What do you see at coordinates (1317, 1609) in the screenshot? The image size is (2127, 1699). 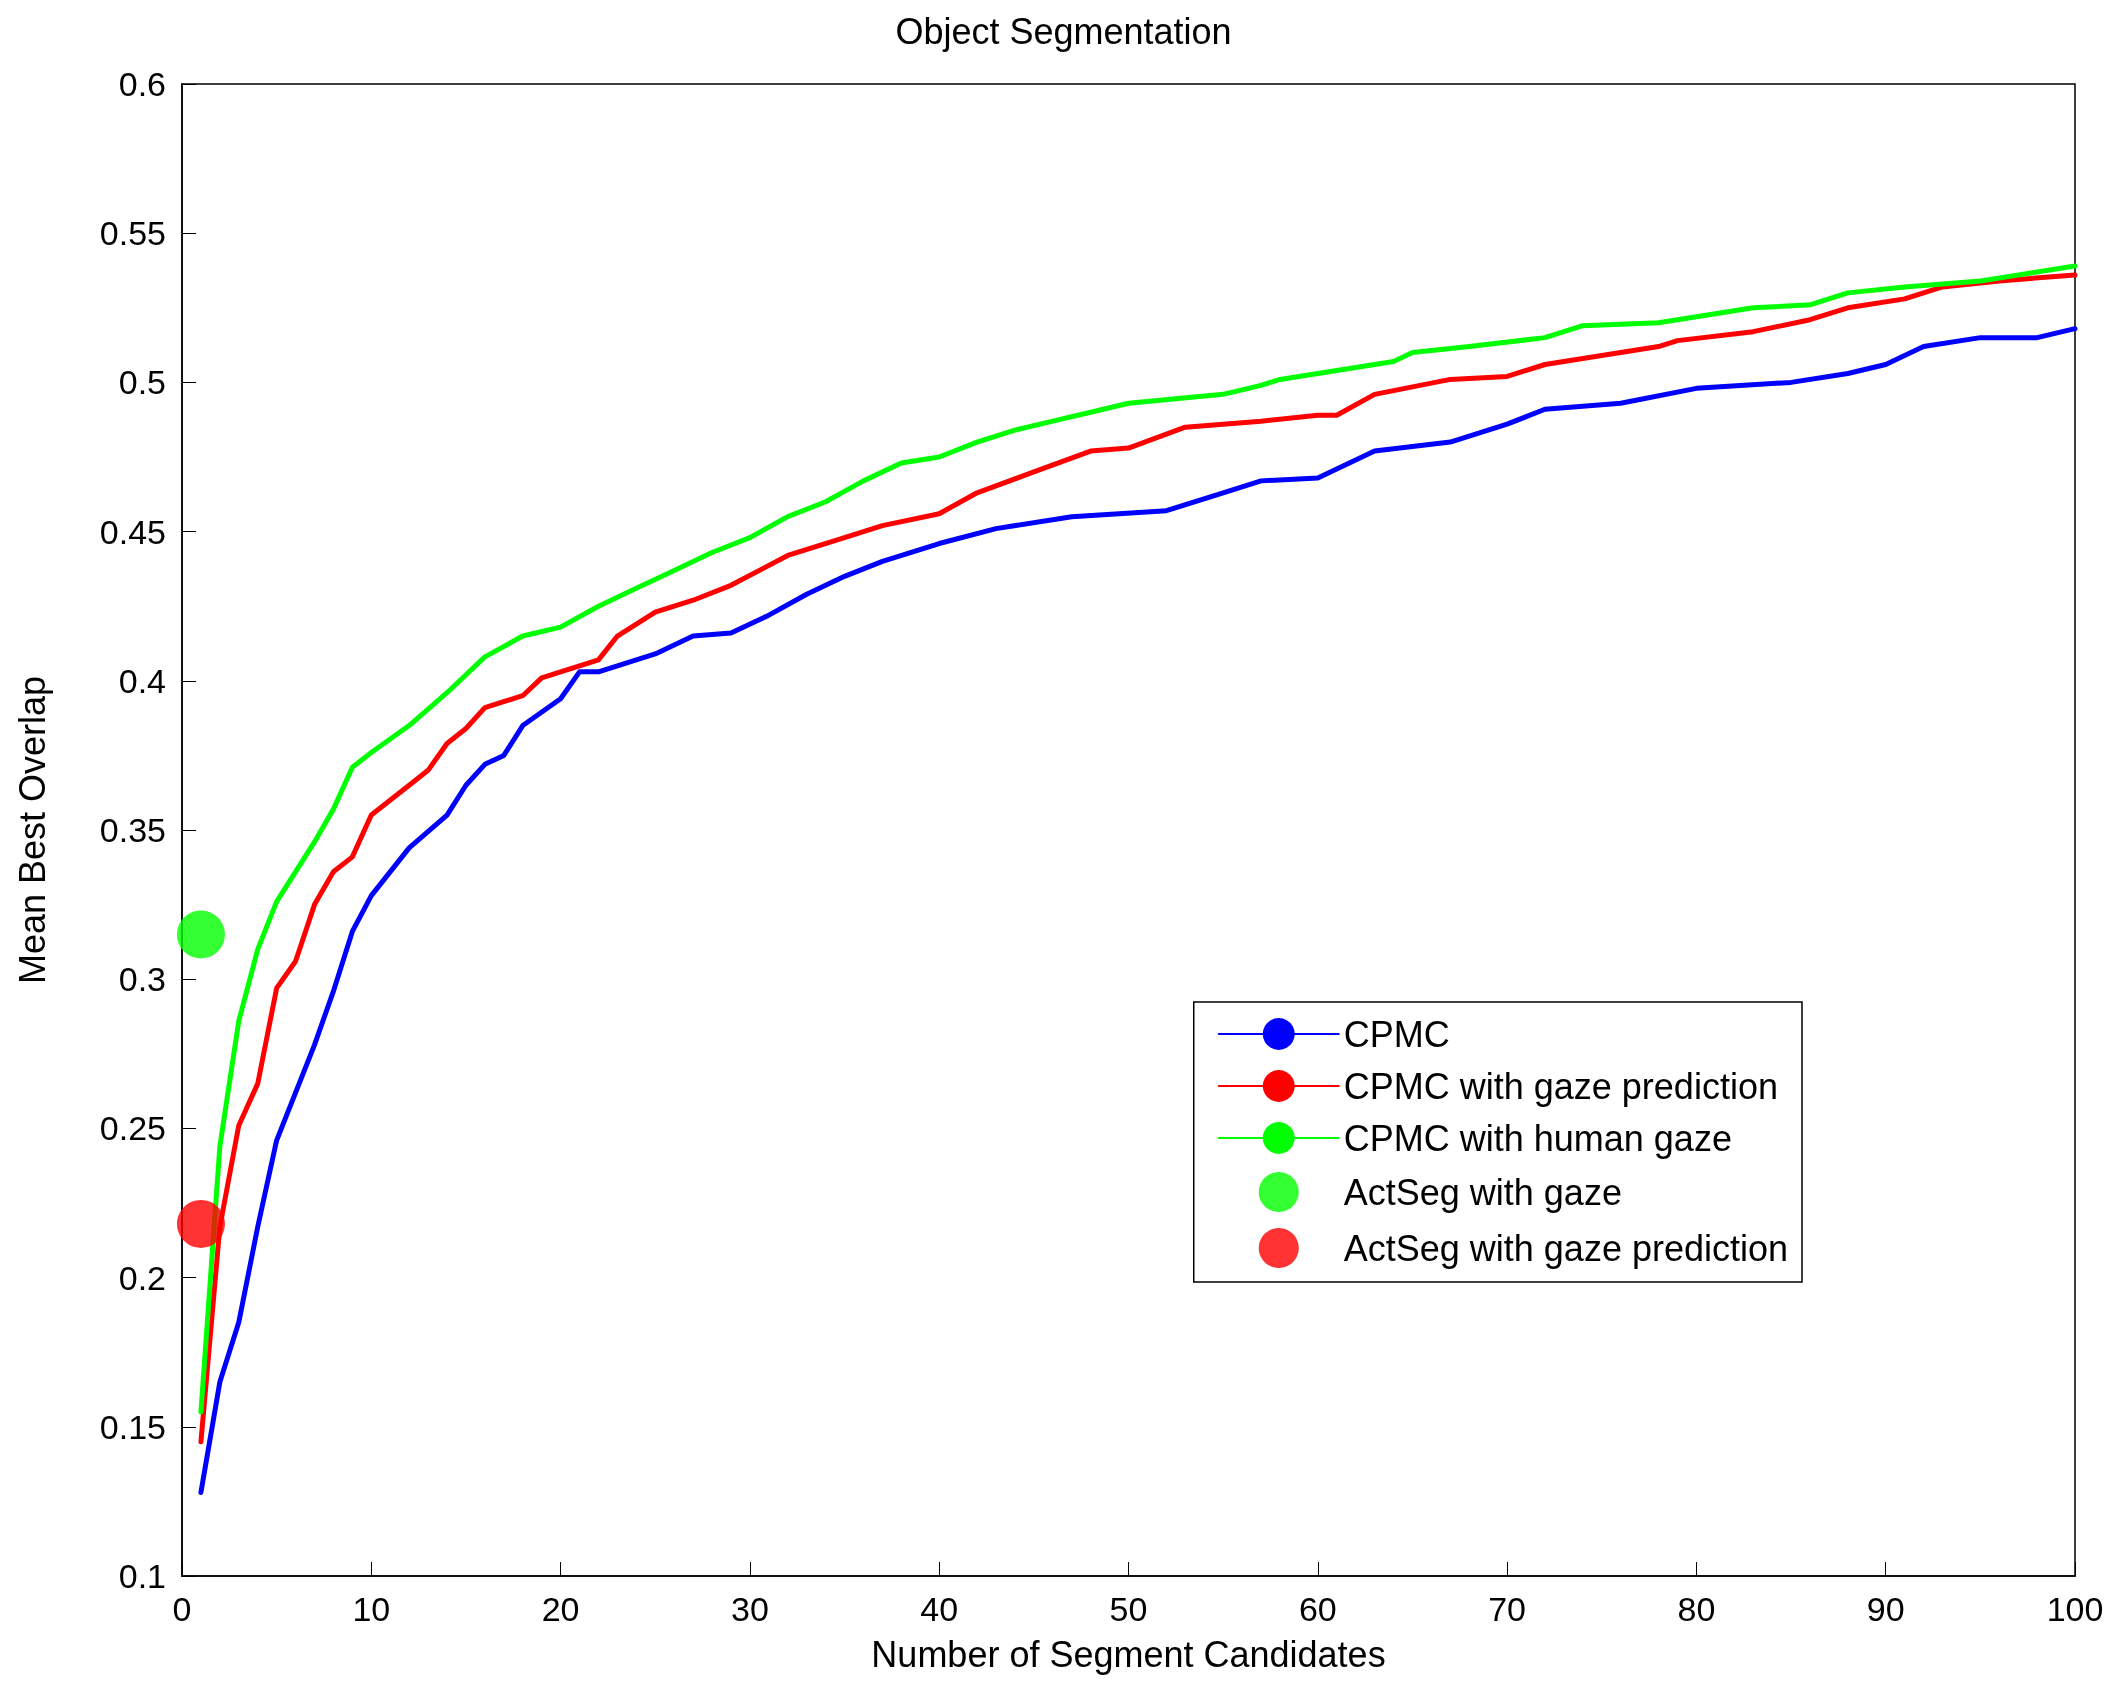 I see `x-tick-label: 60` at bounding box center [1317, 1609].